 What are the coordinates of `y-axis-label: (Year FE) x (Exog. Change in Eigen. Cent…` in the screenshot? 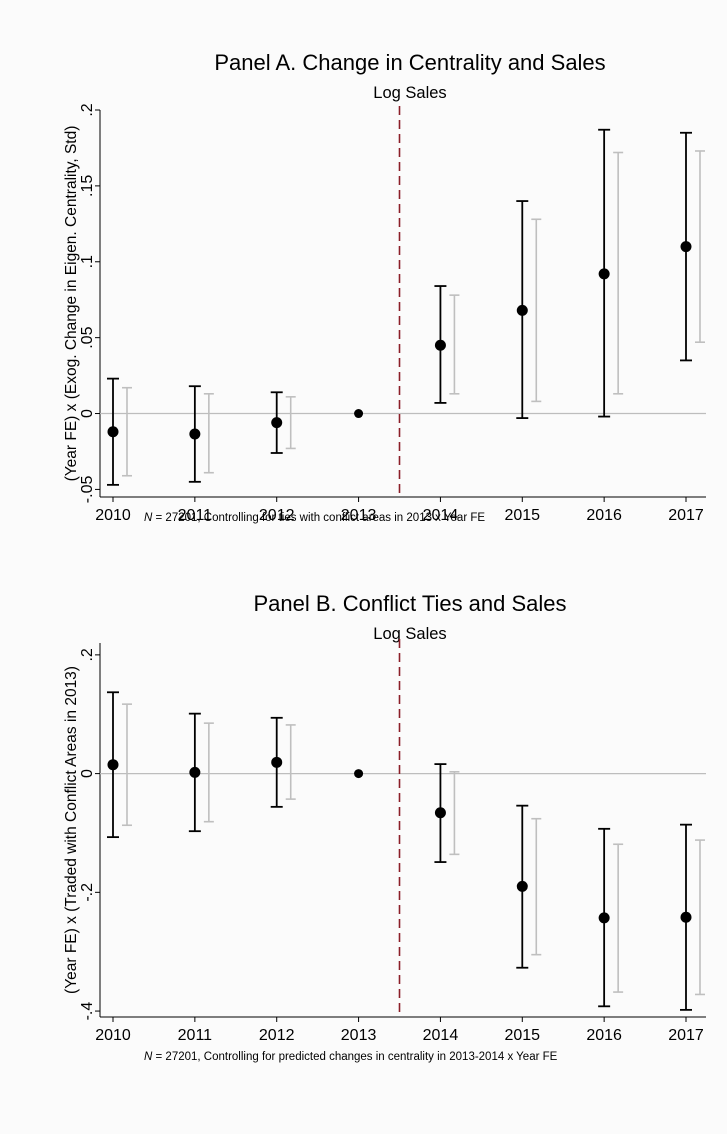 It's located at (71, 304).